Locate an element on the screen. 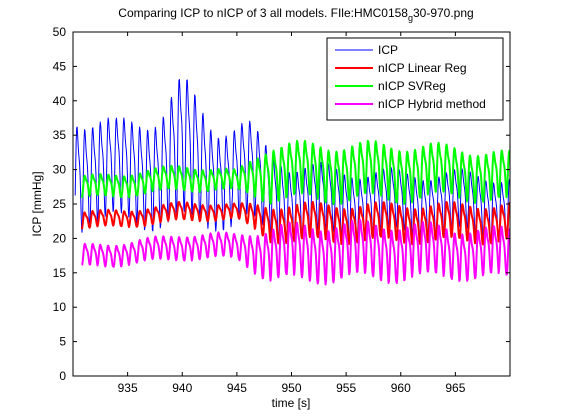  x-axis-label: time [s] is located at coordinates (291, 403).